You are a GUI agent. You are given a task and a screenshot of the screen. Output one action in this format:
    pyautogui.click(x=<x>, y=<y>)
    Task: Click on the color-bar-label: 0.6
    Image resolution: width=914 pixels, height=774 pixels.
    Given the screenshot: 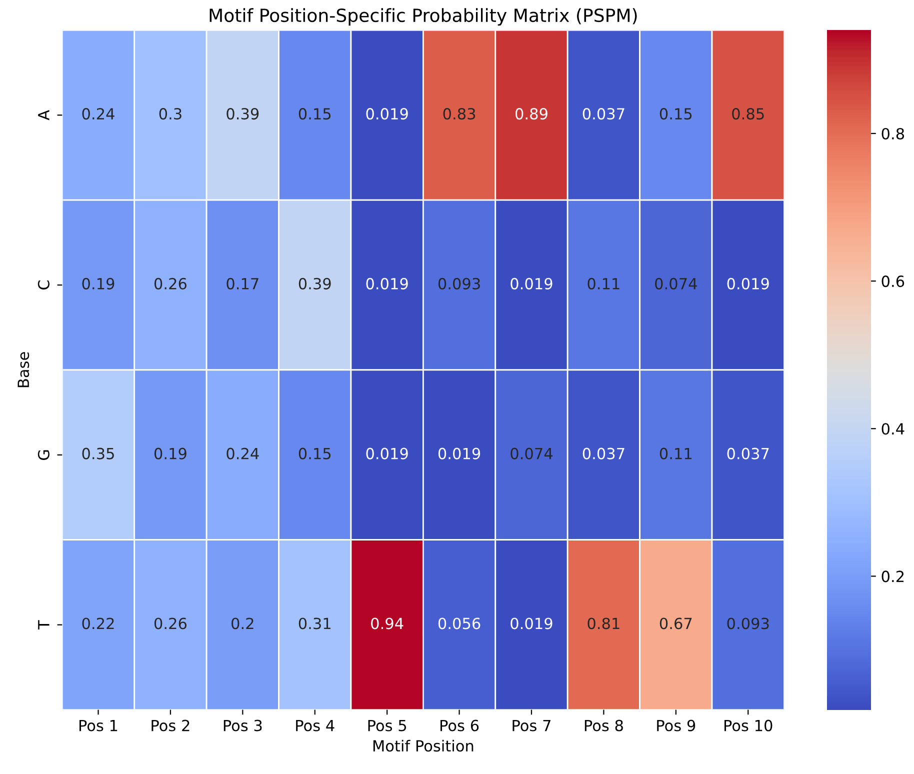 What is the action you would take?
    pyautogui.click(x=893, y=282)
    